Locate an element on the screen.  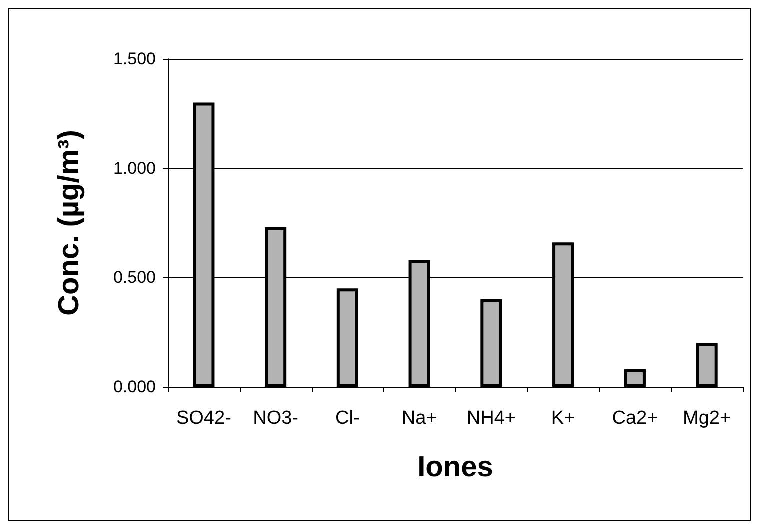
x-tick-label: Na+ is located at coordinates (420, 418).